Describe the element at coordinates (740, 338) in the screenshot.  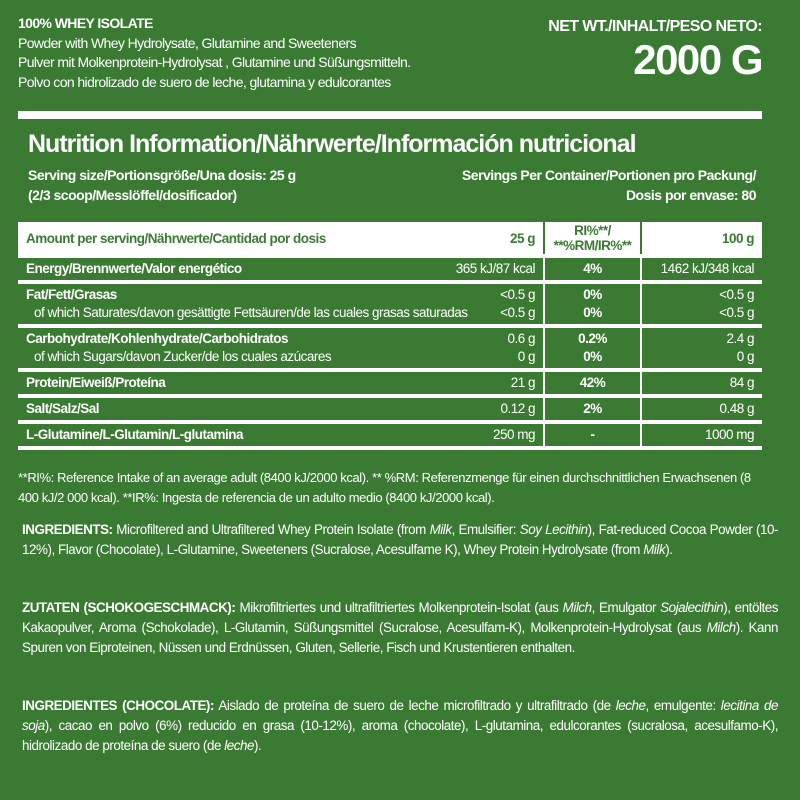
I see `value-per-100g: 2.4 g` at that location.